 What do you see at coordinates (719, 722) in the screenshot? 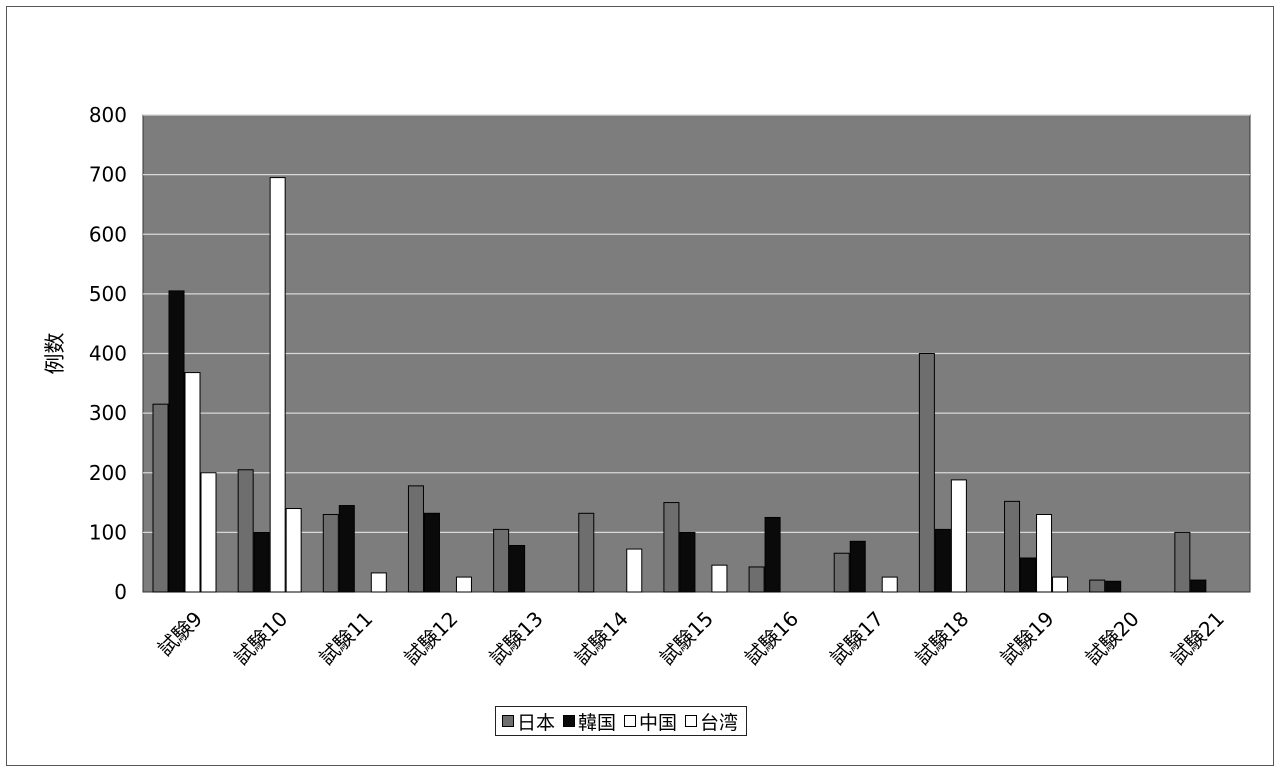
I see `legend-label: 台湾` at bounding box center [719, 722].